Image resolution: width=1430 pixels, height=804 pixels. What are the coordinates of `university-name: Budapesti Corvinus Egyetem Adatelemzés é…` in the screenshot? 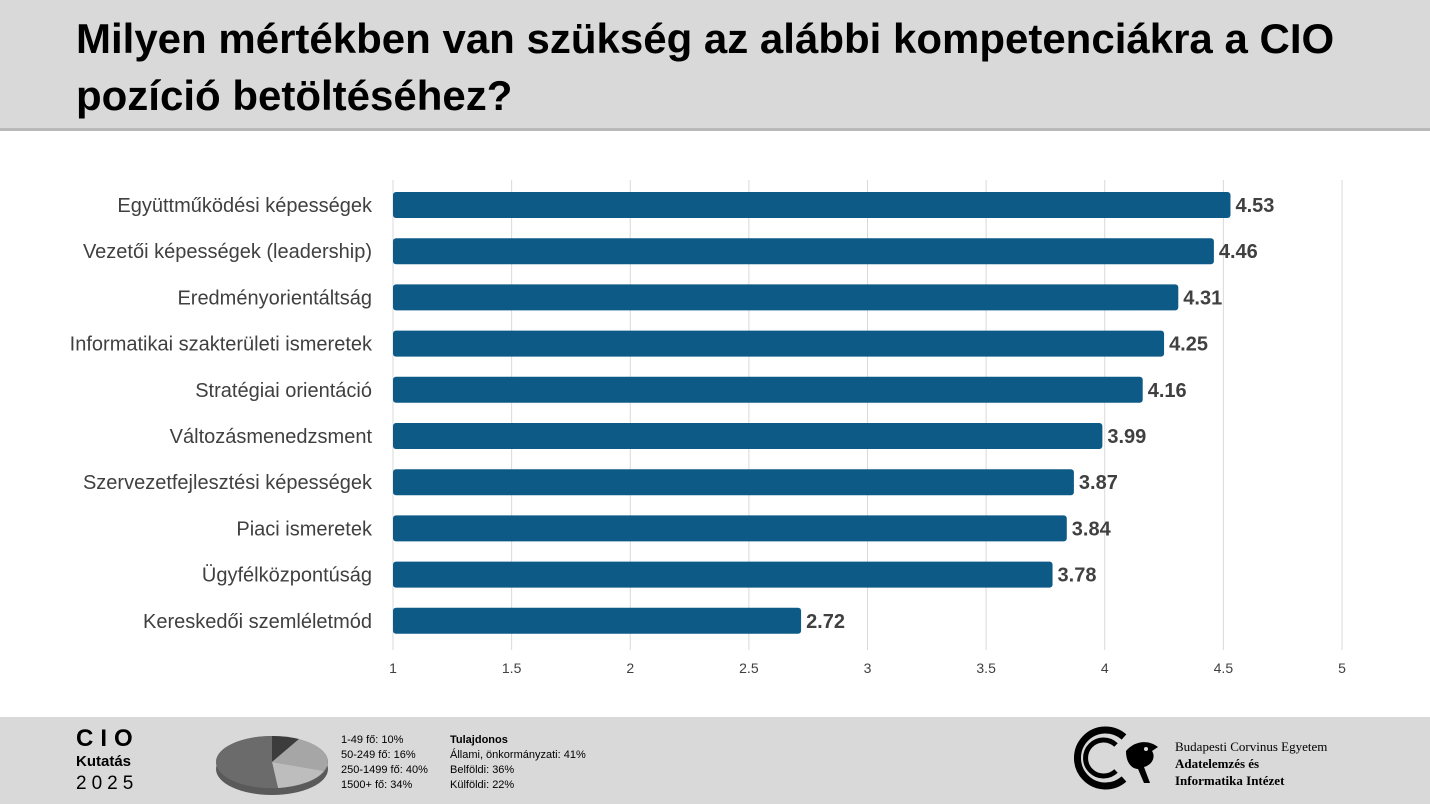 It's located at (1251, 763).